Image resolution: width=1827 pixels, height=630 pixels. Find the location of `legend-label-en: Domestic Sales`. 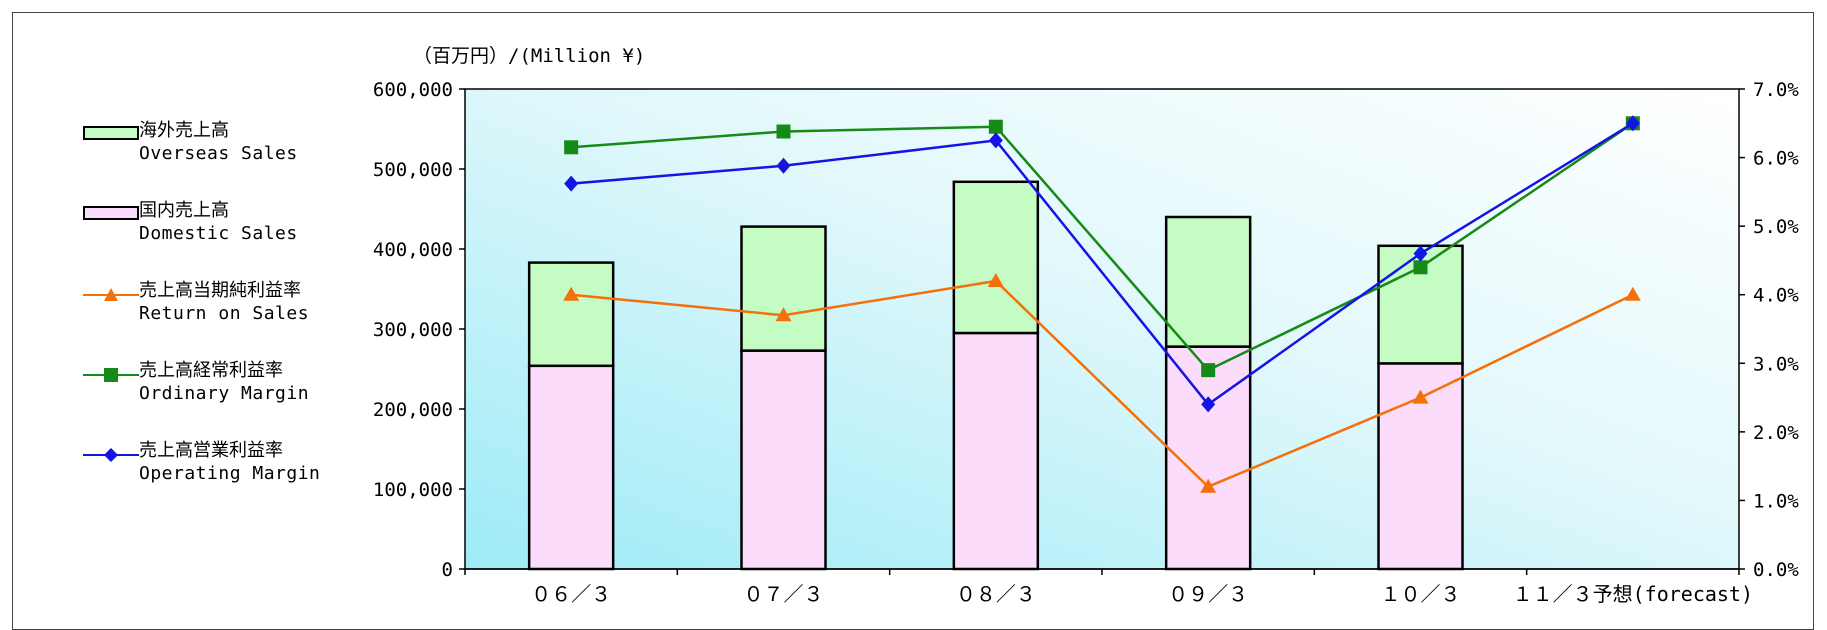

legend-label-en: Domestic Sales is located at coordinates (218, 233).